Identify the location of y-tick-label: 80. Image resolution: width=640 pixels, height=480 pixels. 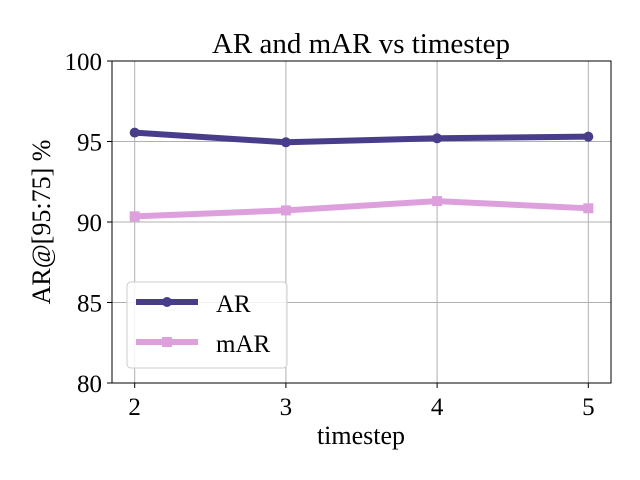
(89, 384).